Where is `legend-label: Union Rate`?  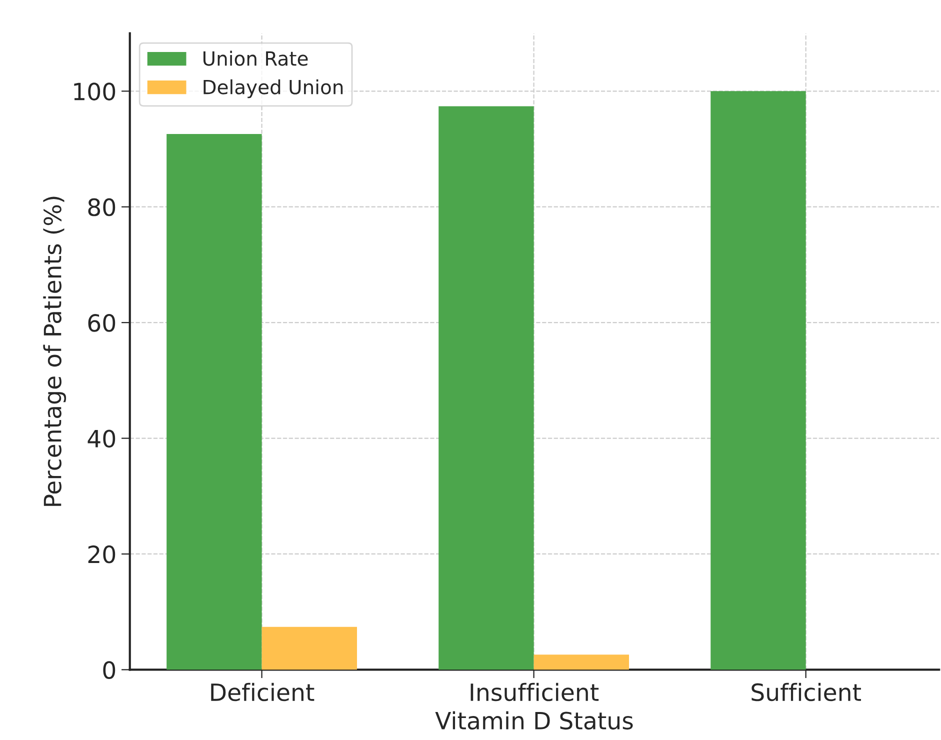 legend-label: Union Rate is located at coordinates (255, 58).